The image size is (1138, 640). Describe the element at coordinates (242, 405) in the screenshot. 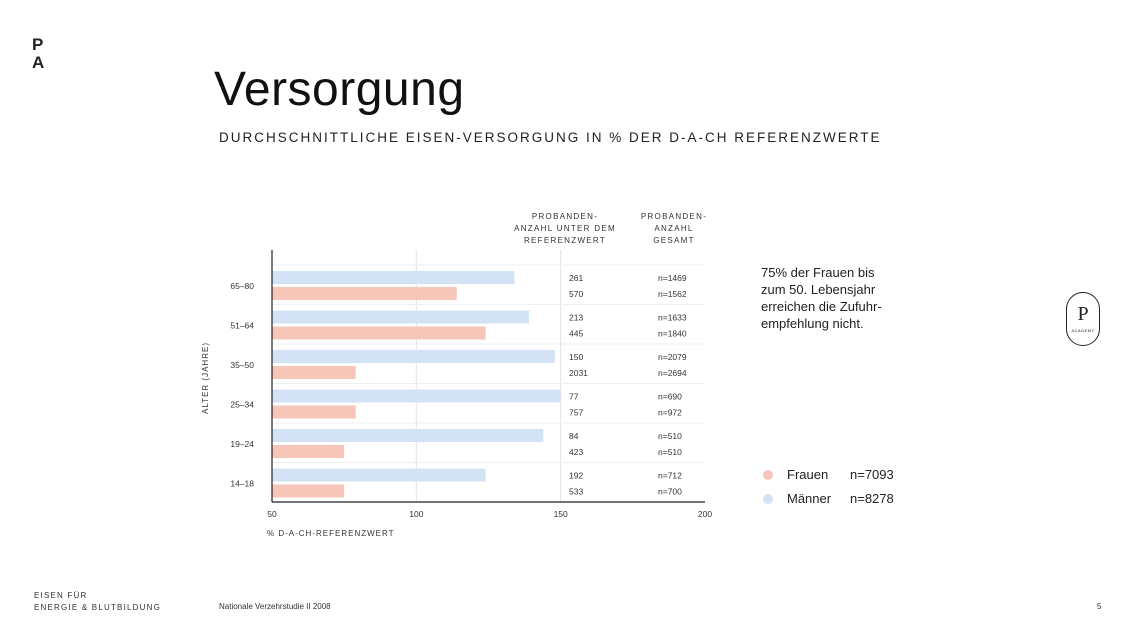

I see `category-label: 25–34` at that location.